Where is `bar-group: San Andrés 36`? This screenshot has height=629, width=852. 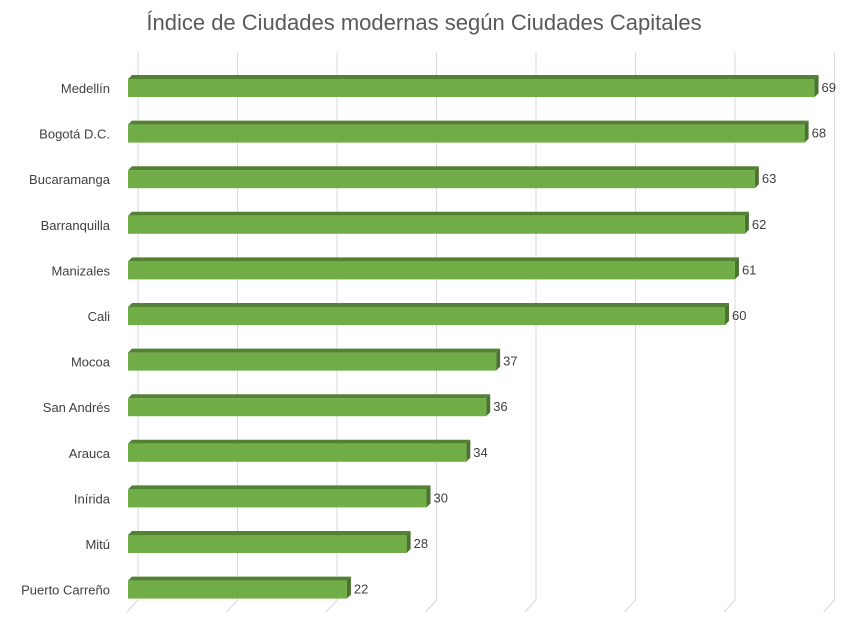 bar-group: San Andrés 36 is located at coordinates (275, 405).